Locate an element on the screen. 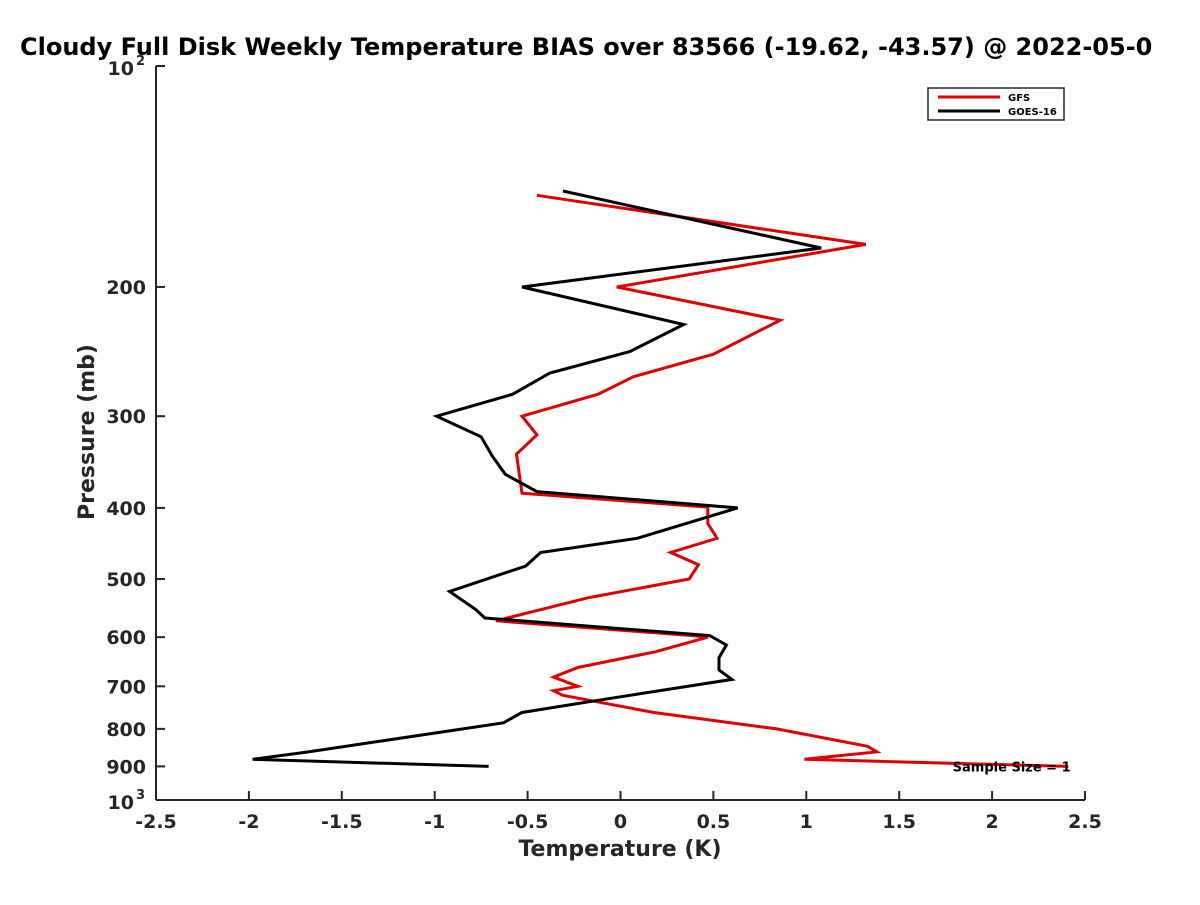 This screenshot has width=1200, height=905. y-tick-label: 300 is located at coordinates (126, 417).